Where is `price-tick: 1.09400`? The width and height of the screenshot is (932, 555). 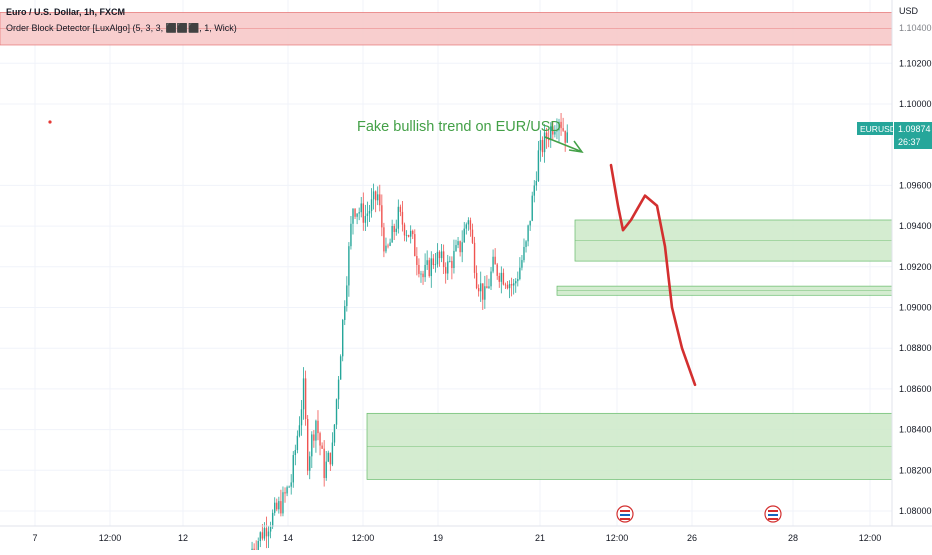
price-tick: 1.09400 is located at coordinates (915, 226).